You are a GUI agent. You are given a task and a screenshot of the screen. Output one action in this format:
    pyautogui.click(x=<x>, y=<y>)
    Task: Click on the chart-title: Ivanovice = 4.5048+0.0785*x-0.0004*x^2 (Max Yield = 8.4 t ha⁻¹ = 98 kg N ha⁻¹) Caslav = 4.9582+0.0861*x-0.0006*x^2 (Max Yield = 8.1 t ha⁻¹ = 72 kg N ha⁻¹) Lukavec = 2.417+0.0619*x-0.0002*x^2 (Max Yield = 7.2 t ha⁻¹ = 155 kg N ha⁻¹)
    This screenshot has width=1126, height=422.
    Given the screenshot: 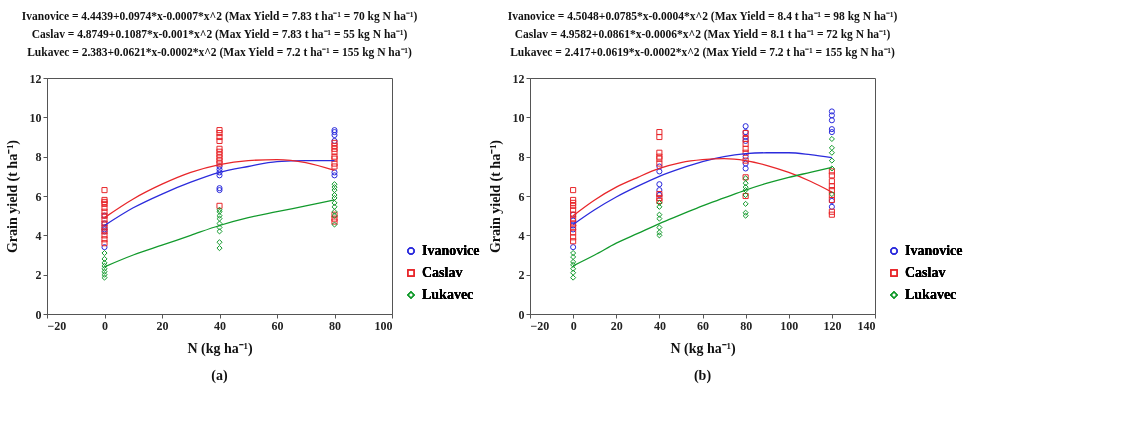 What is the action you would take?
    pyautogui.click(x=702, y=34)
    